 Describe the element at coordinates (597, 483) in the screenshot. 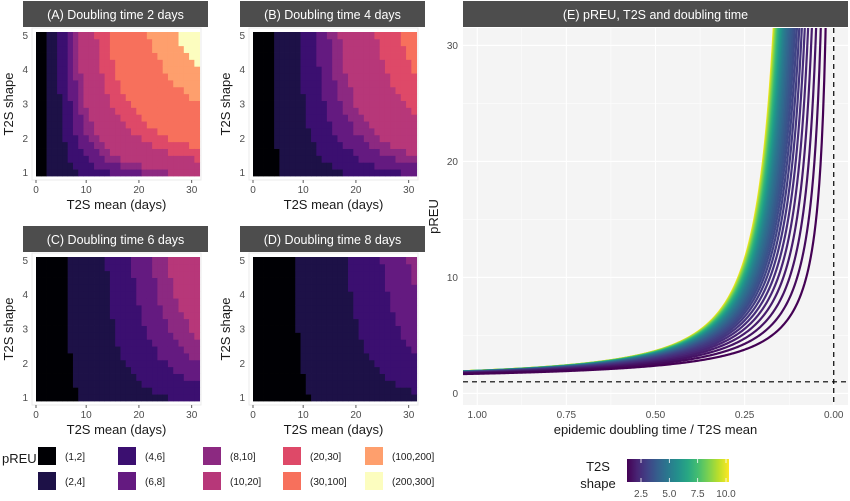

I see `colorbar-title: shape` at that location.